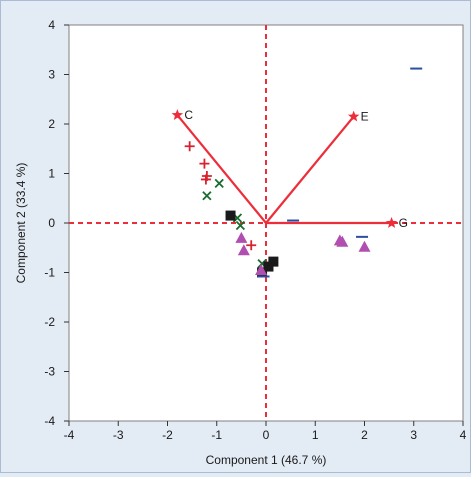 This screenshot has width=471, height=477. Describe the element at coordinates (49, 273) in the screenshot. I see `y-tick-label: -1` at that location.